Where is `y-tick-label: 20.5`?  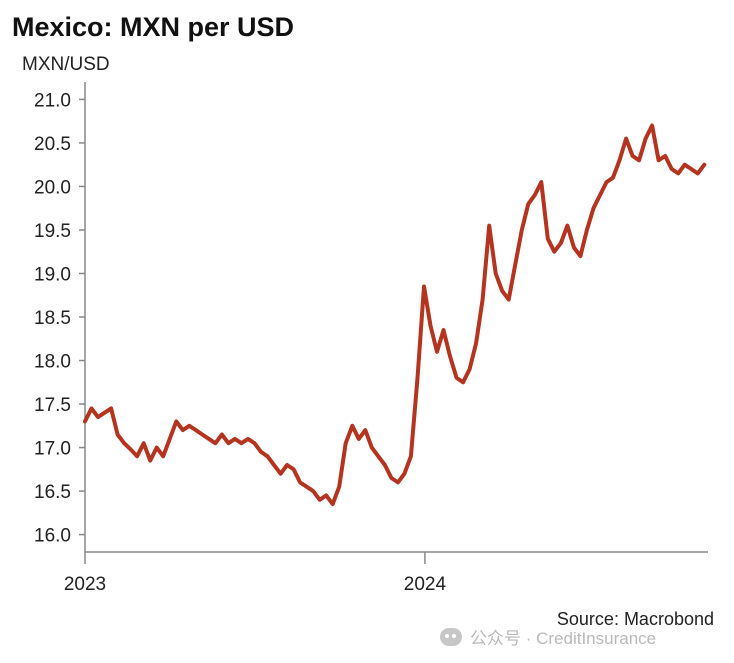 y-tick-label: 20.5 is located at coordinates (52, 144).